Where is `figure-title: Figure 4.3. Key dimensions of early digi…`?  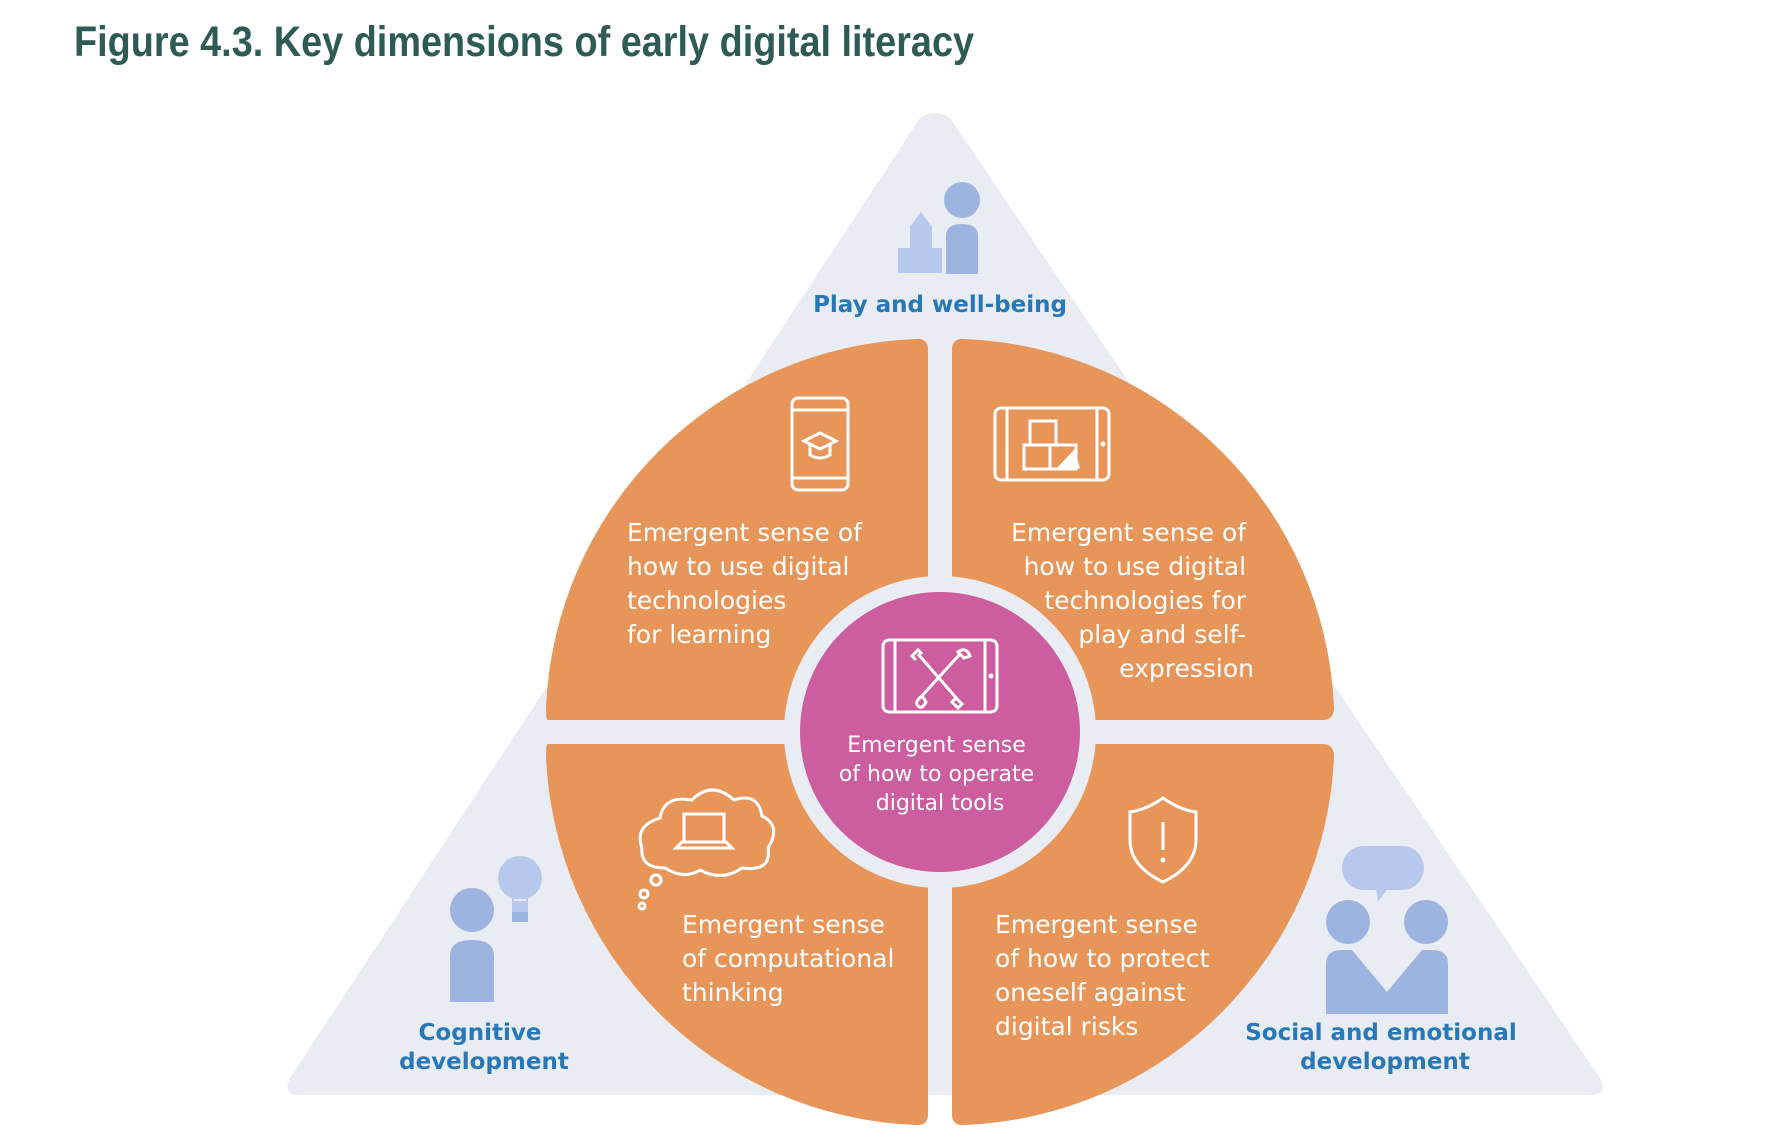
figure-title: Figure 4.3. Key dimensions of early digi… is located at coordinates (524, 42).